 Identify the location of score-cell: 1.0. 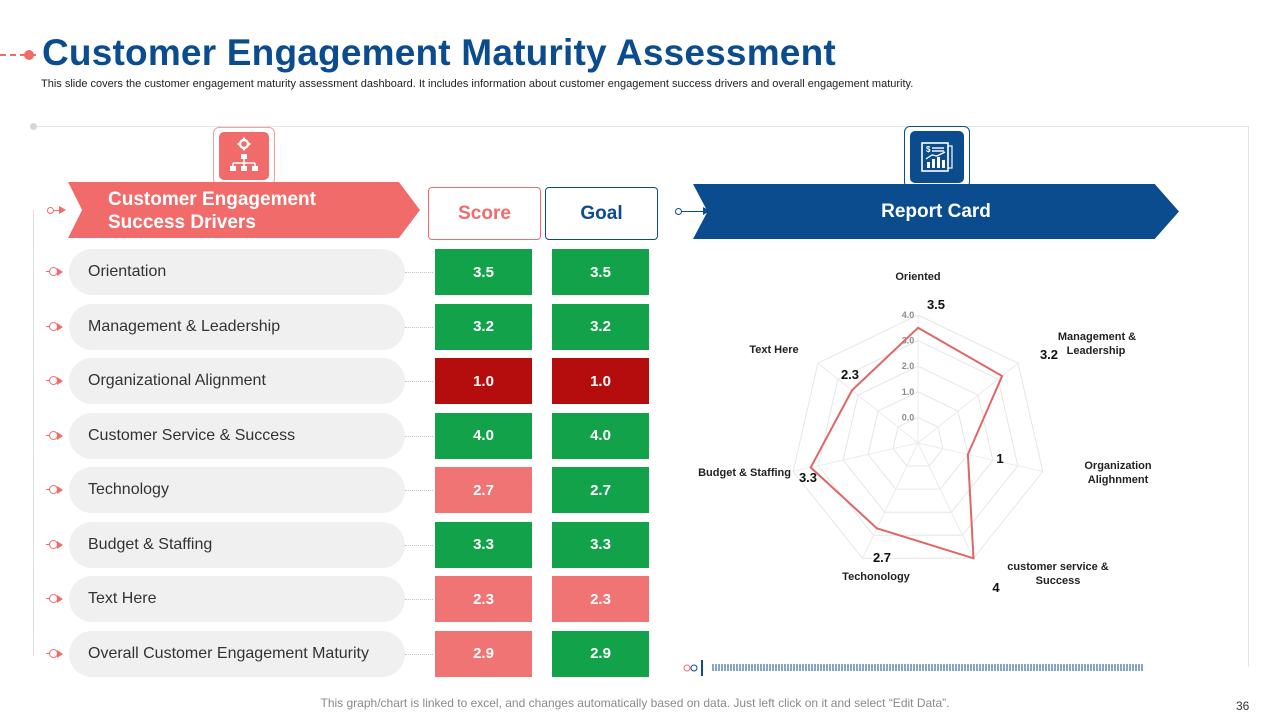
(483, 381).